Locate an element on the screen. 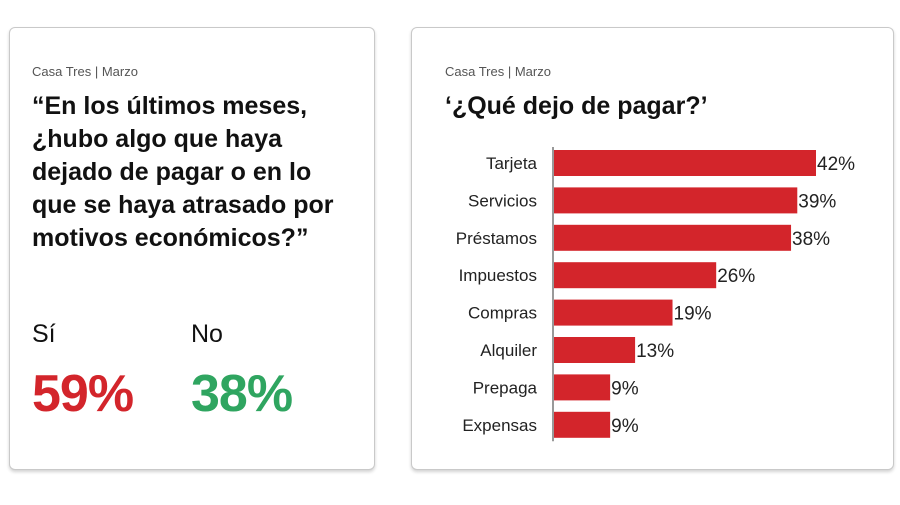 This screenshot has height=505, width=900. category-label: Tarjeta is located at coordinates (512, 163).